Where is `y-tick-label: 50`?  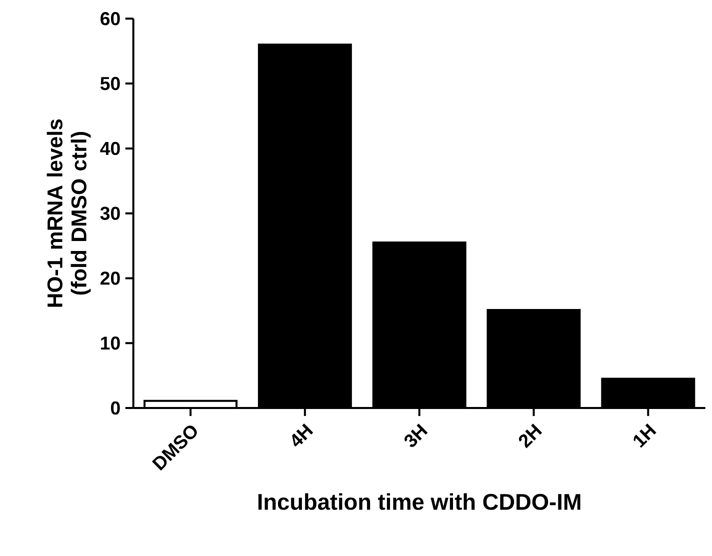
y-tick-label: 50 is located at coordinates (110, 83).